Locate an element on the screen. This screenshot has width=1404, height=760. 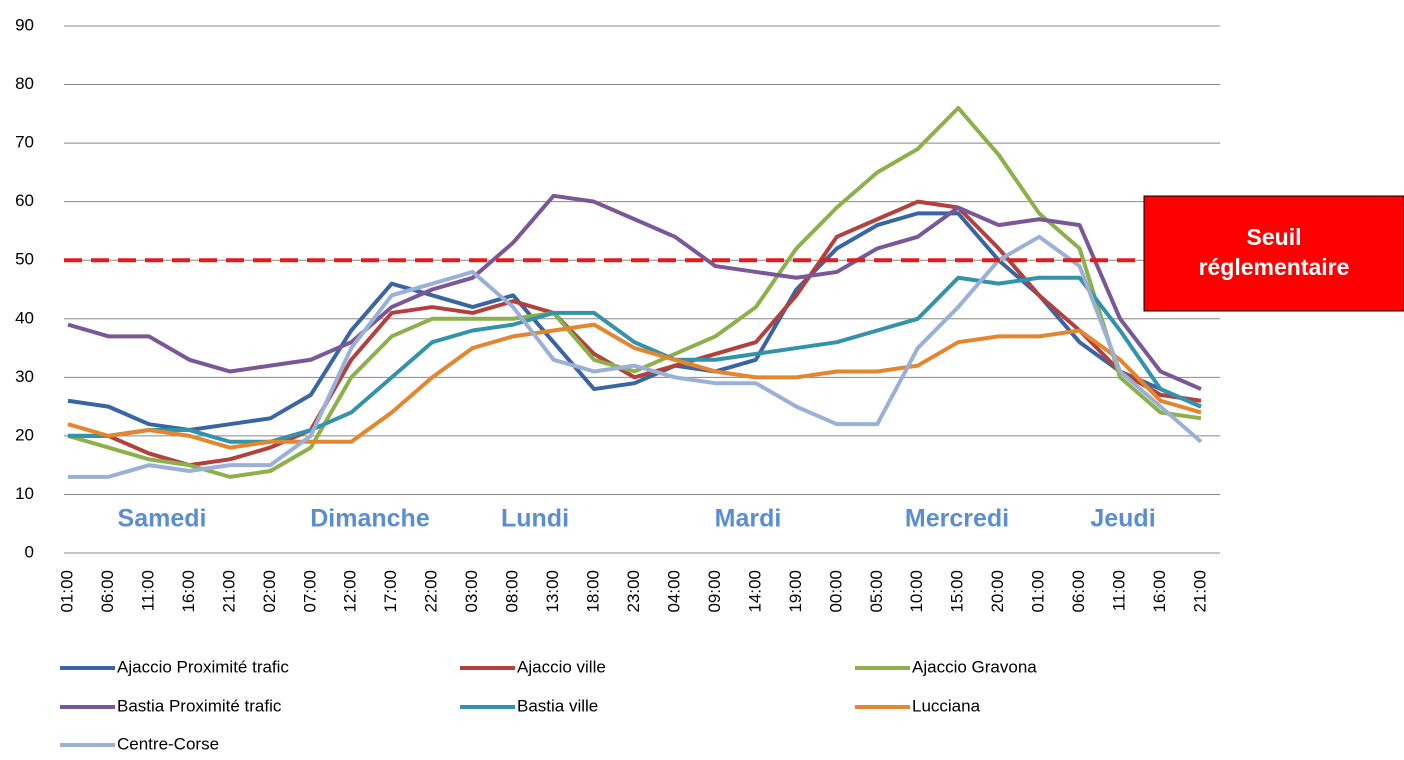
day-label: Mardi is located at coordinates (748, 519).